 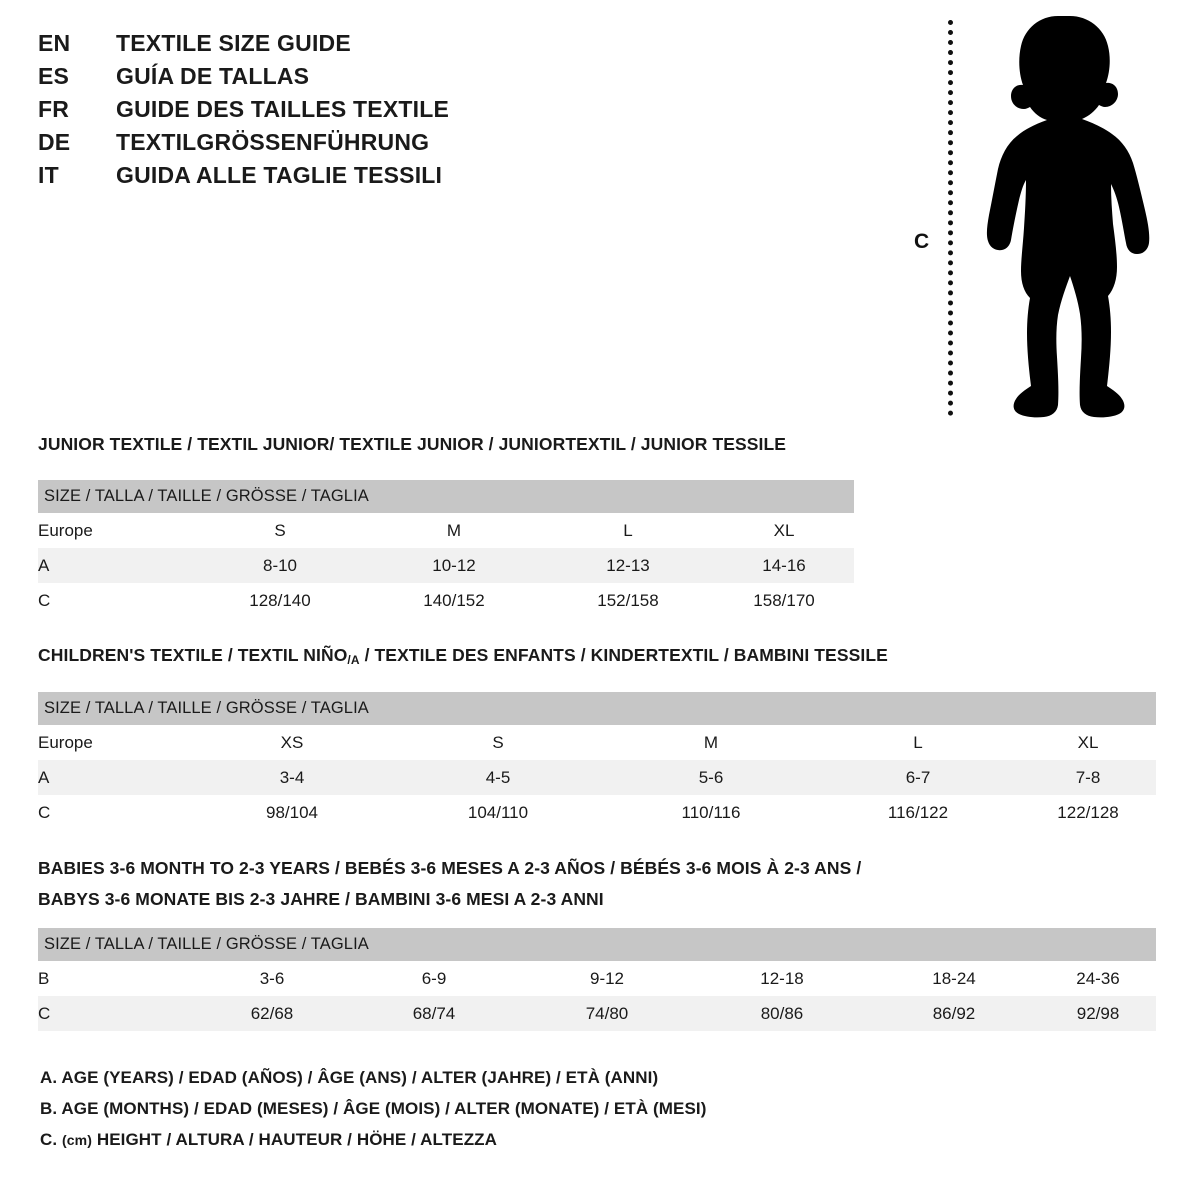 I want to click on language-title: GUIDA ALLE TAGLIE TESSILI, so click(x=279, y=175).